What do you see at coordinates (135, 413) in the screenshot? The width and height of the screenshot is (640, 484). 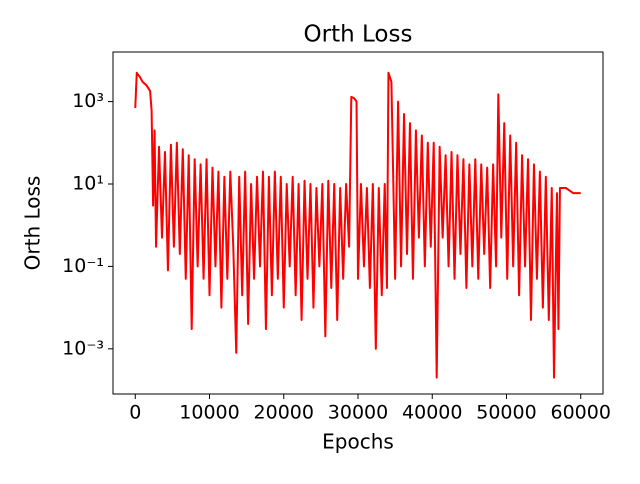 I see `x-tick-label: 0` at bounding box center [135, 413].